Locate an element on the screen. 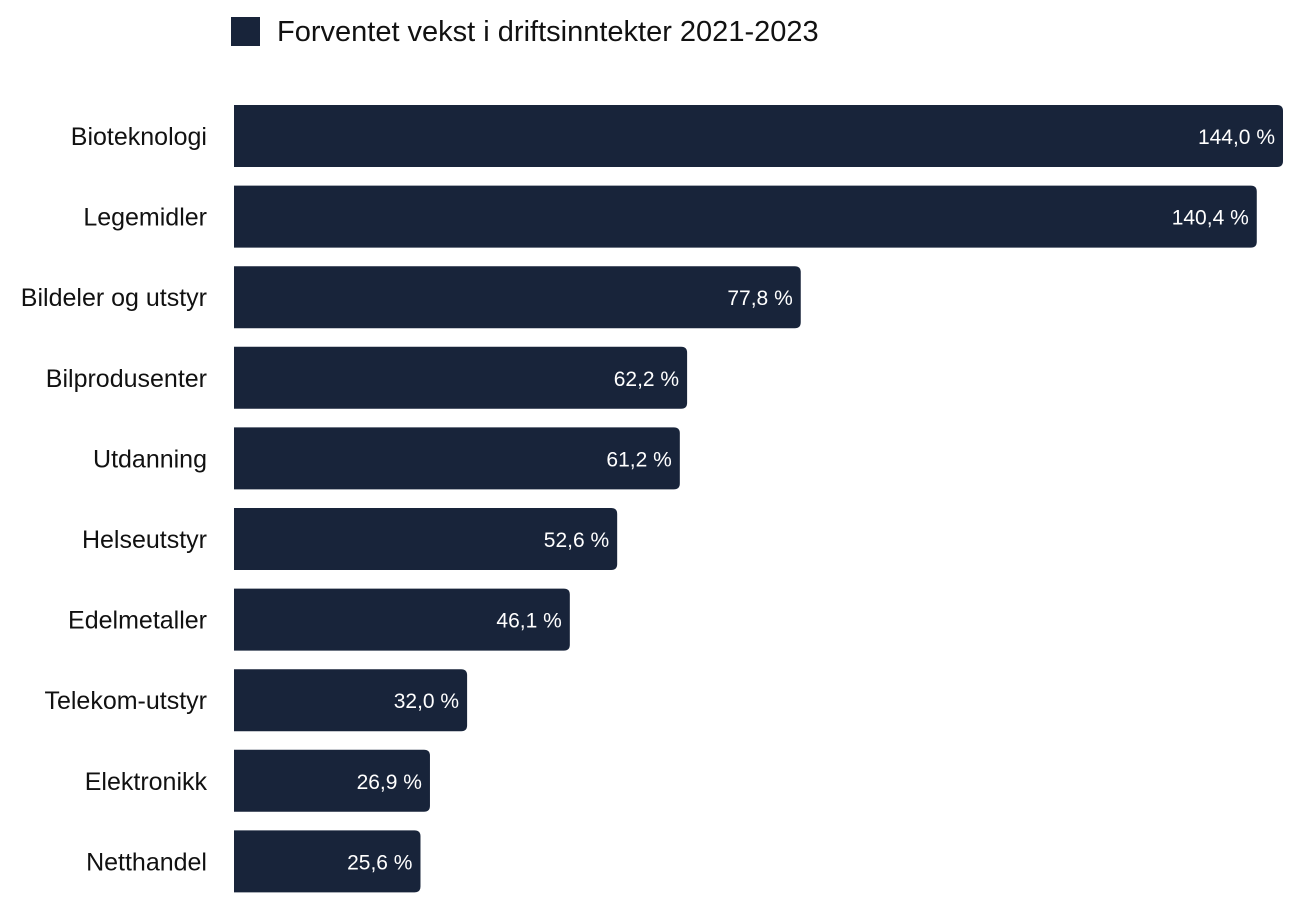 This screenshot has height=900, width=1300. category-label: Bildeler og utstyr is located at coordinates (114, 298).